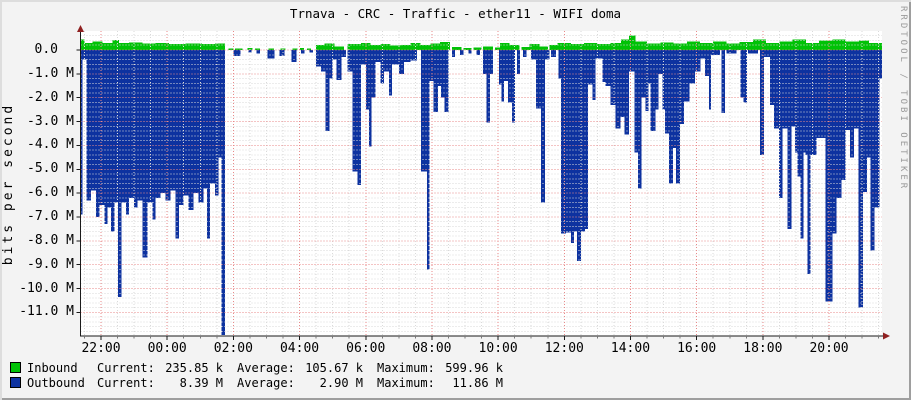 The height and width of the screenshot is (400, 911). I want to click on y-tick-label: -11.0 M, so click(46, 312).